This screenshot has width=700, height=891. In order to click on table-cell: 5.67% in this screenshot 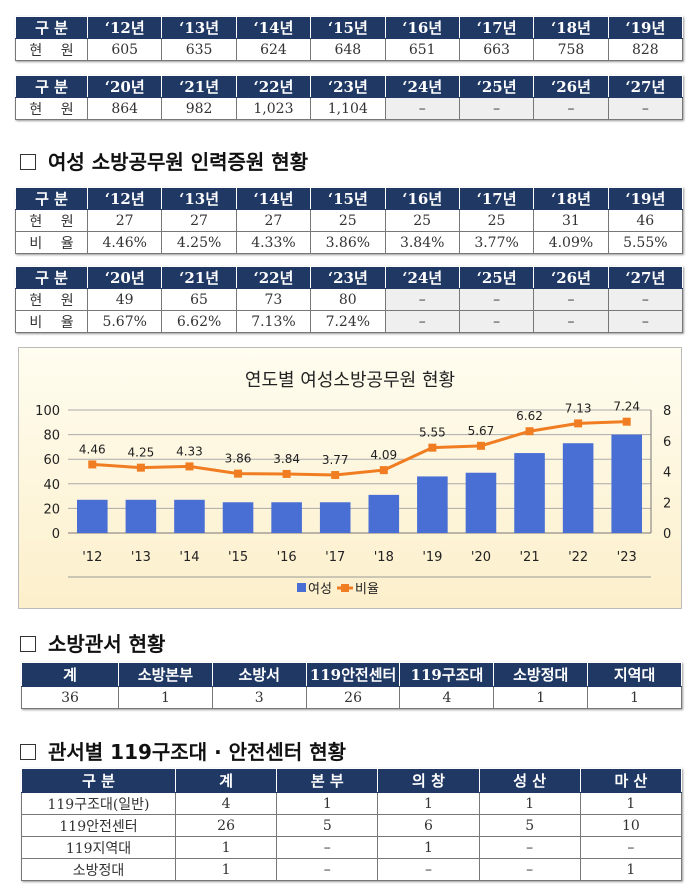, I will do `click(124, 321)`.